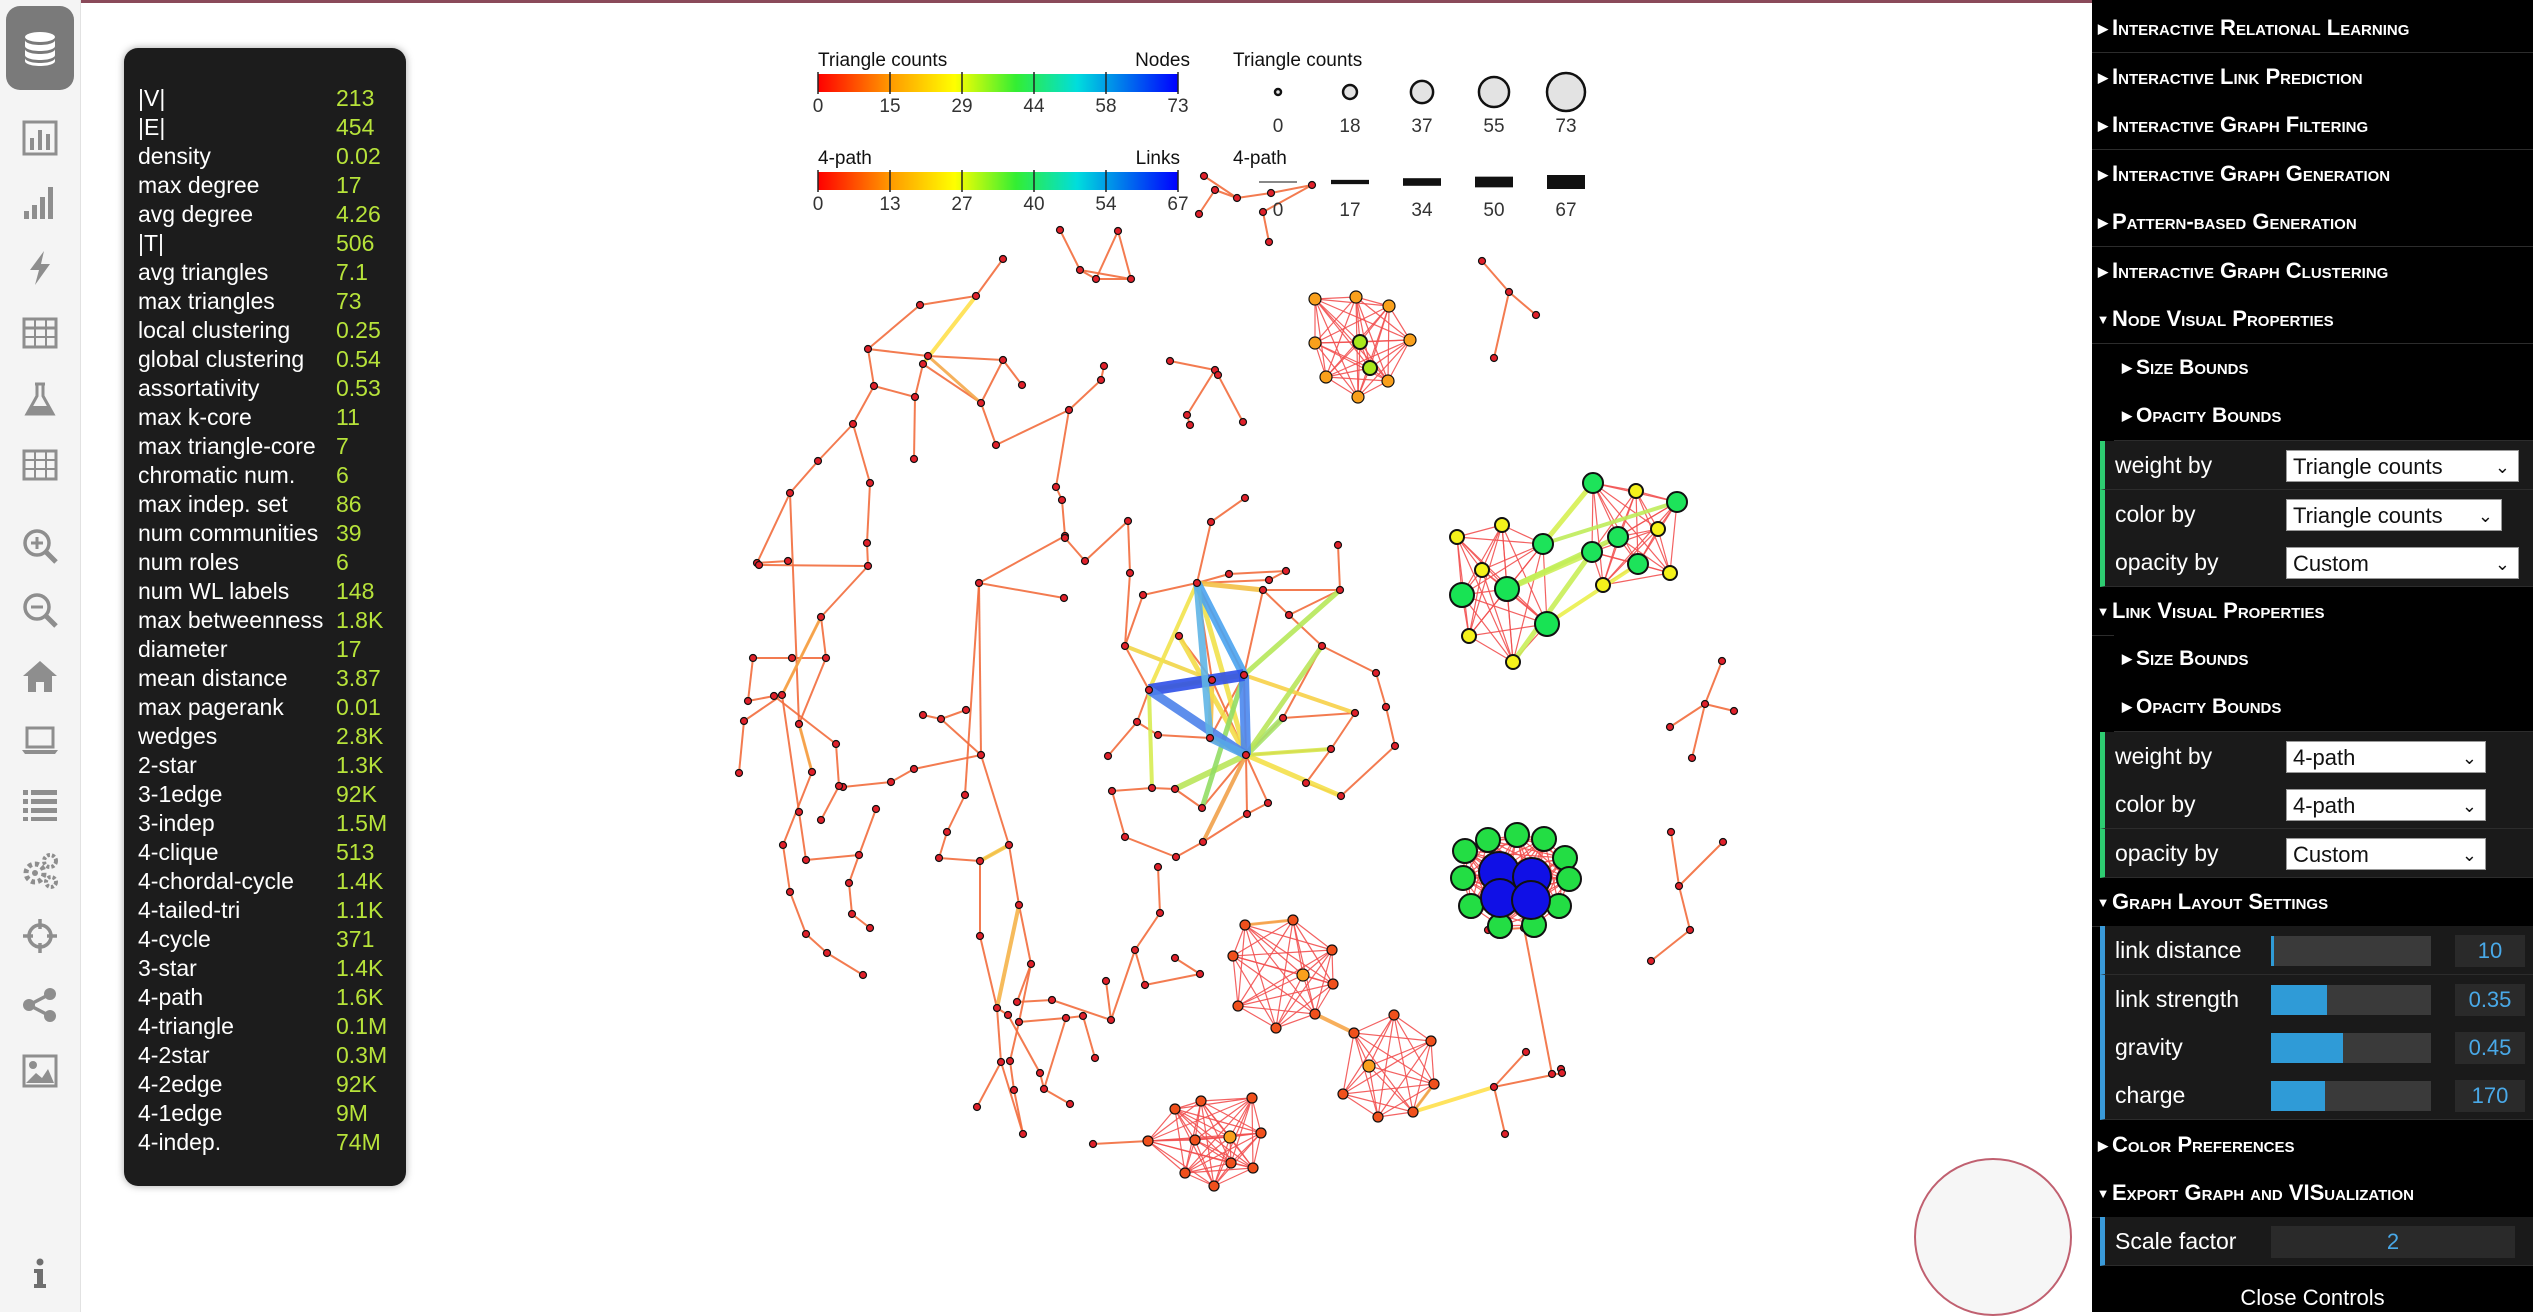  Describe the element at coordinates (2312, 611) in the screenshot. I see `section-link-visual-properties: ▼ Link Visual Properties` at that location.